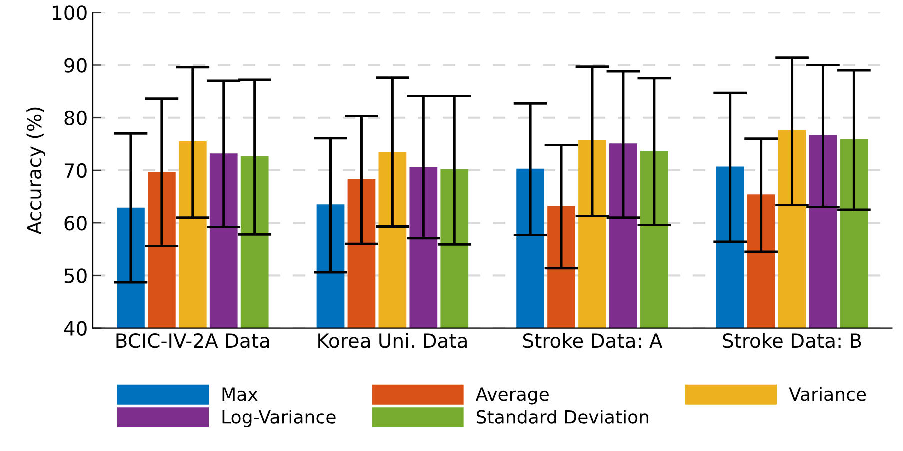 The image size is (903, 451). Describe the element at coordinates (70, 13) in the screenshot. I see `y-tick-label: 100` at that location.